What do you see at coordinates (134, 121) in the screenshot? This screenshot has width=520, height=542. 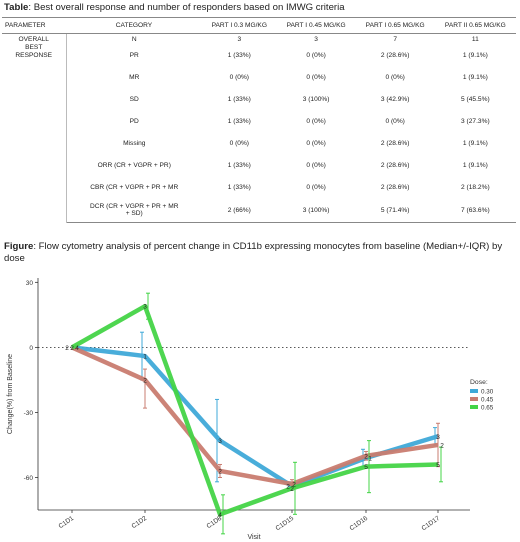 I see `category-label: PD` at bounding box center [134, 121].